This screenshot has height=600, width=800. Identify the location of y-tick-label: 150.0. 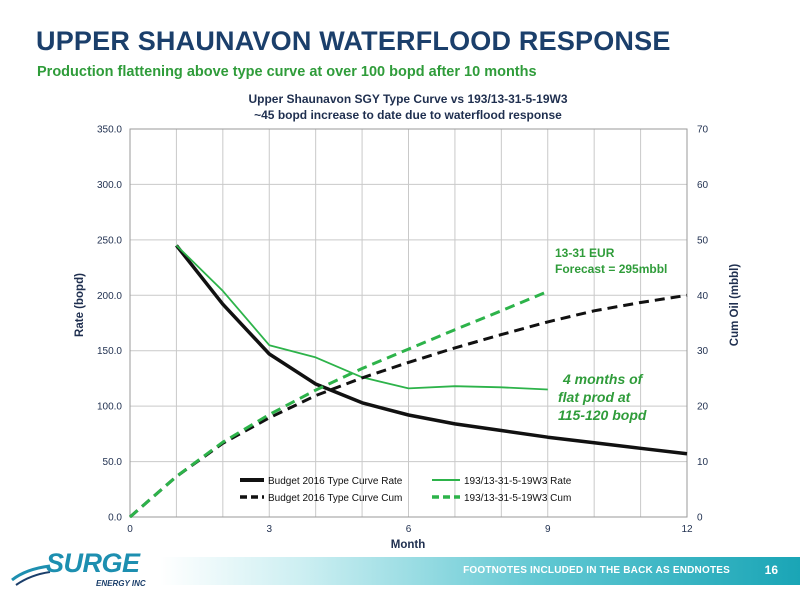
(109, 351).